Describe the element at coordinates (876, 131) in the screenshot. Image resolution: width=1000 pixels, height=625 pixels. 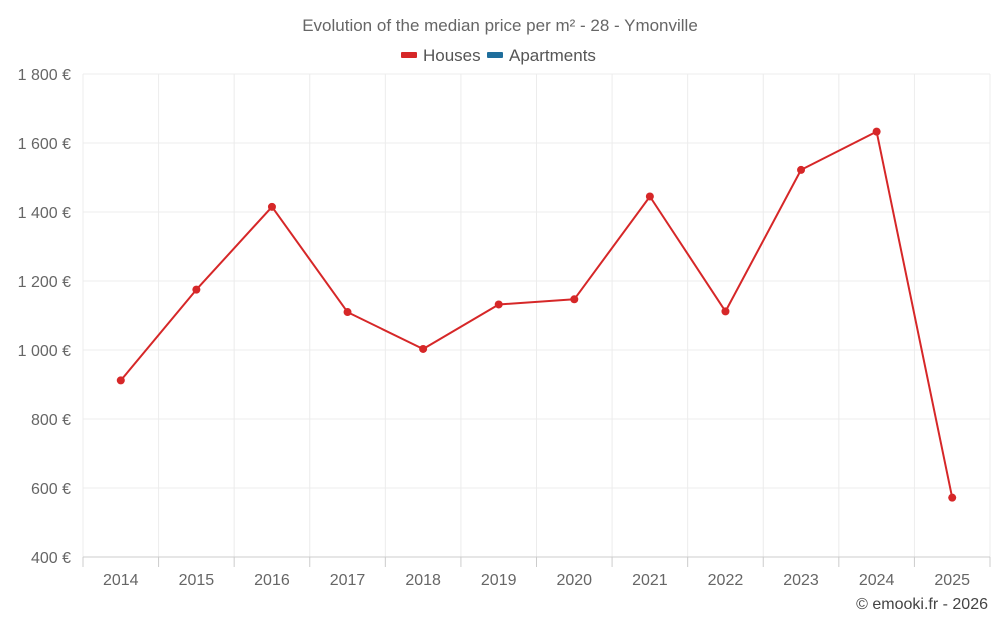
I see `data-point-2024` at that location.